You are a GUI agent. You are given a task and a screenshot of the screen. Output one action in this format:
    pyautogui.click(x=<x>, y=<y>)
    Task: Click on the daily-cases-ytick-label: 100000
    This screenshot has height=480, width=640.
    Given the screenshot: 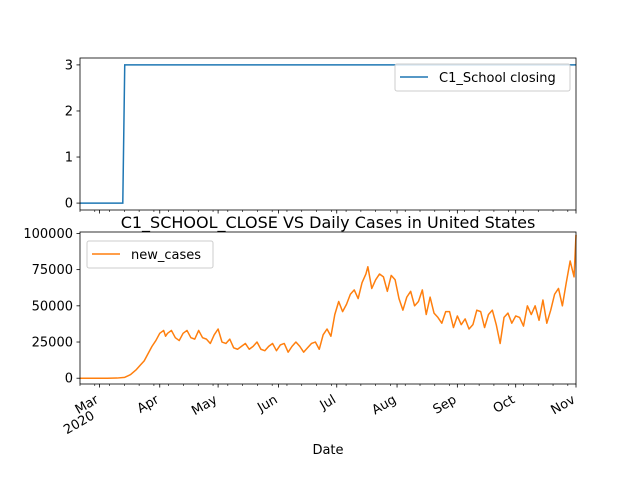 What is the action you would take?
    pyautogui.click(x=48, y=234)
    